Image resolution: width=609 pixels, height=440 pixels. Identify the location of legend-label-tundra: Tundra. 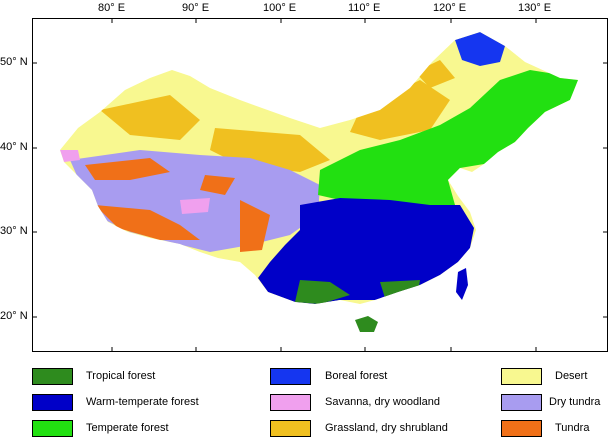
(572, 428).